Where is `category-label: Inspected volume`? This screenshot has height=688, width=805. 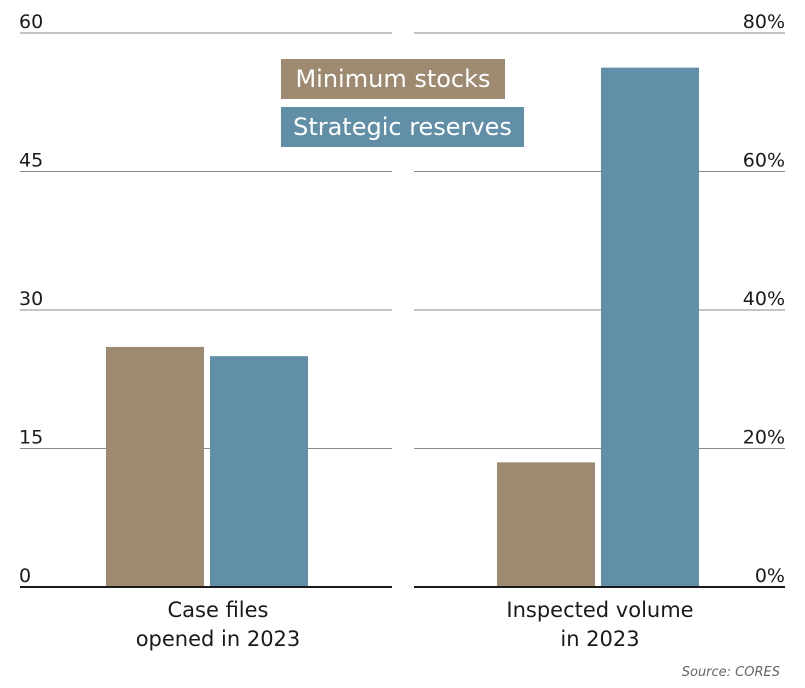
category-label: Inspected volume is located at coordinates (599, 610).